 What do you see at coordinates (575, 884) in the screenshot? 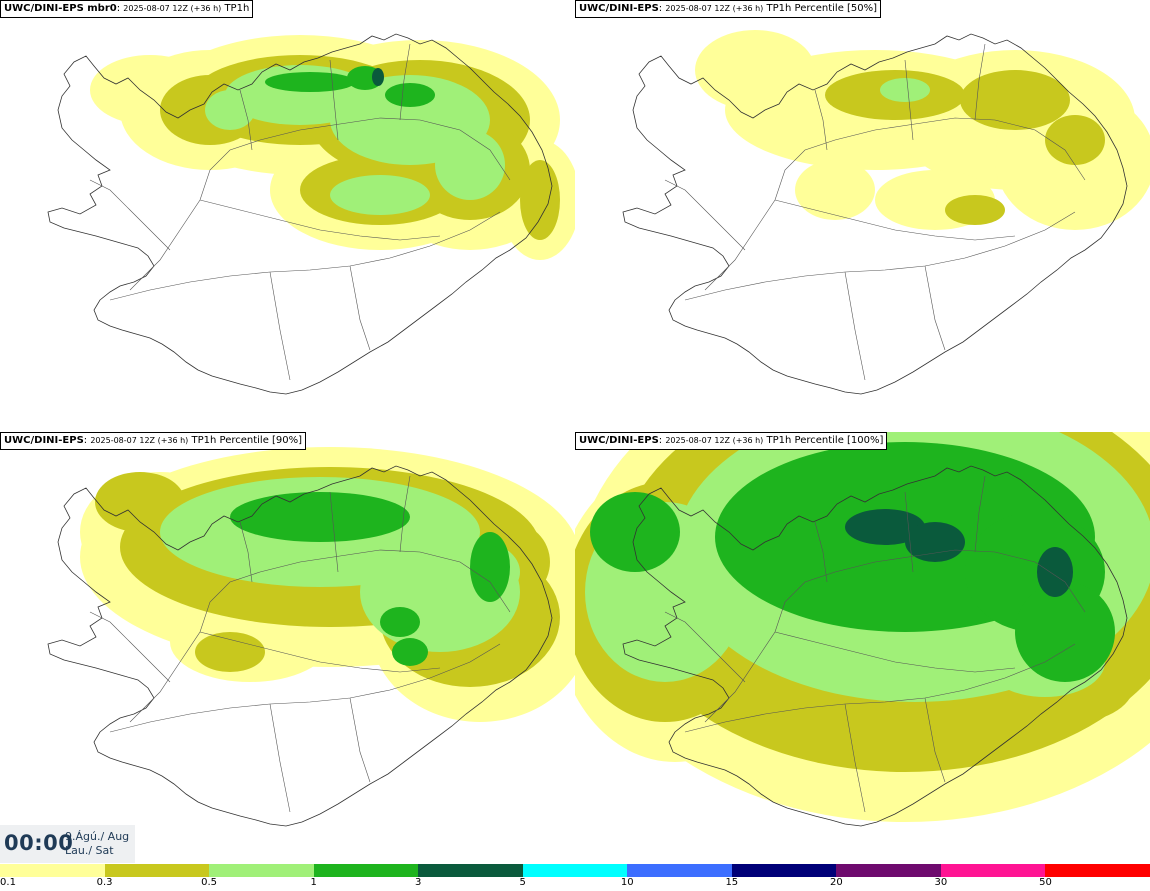
I see `color-scale-ticks: 0.1 0.3 0.5 1 3 5 10 15 20 30 50` at bounding box center [575, 884].